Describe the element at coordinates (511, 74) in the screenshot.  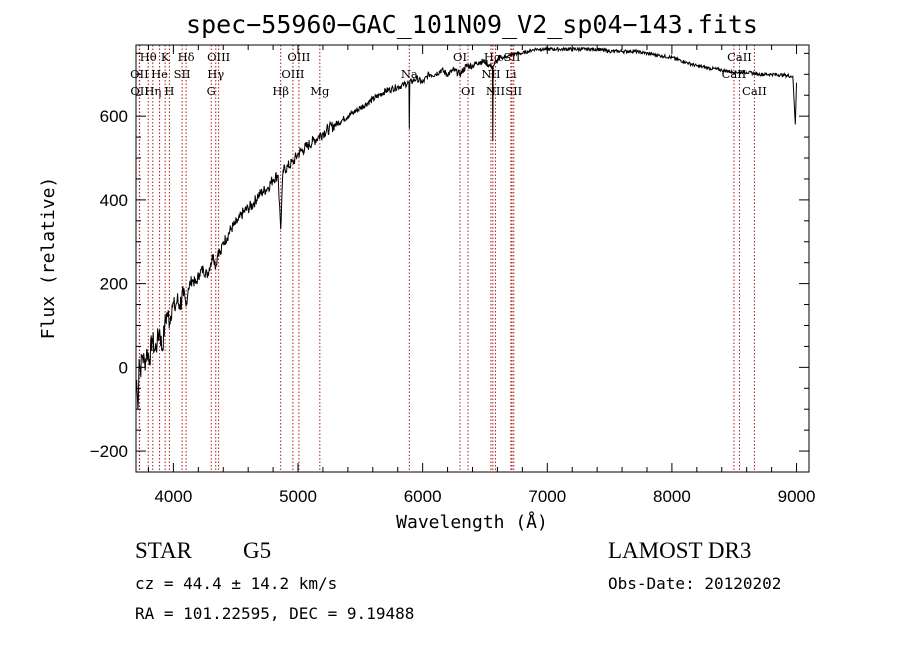
I see `spectral-line-label-23: Li` at that location.